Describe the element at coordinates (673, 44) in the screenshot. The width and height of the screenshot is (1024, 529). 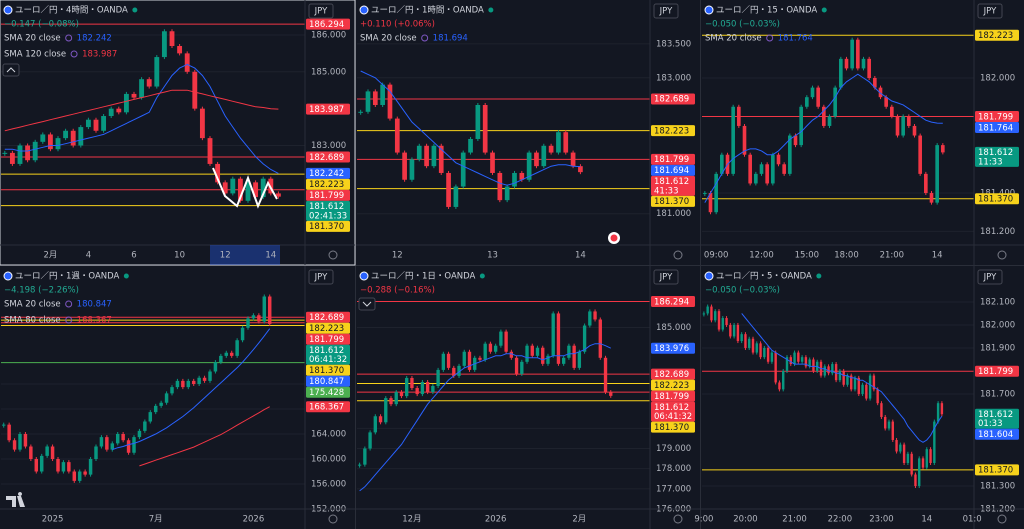
I see `y-tick-label: 183.500` at that location.